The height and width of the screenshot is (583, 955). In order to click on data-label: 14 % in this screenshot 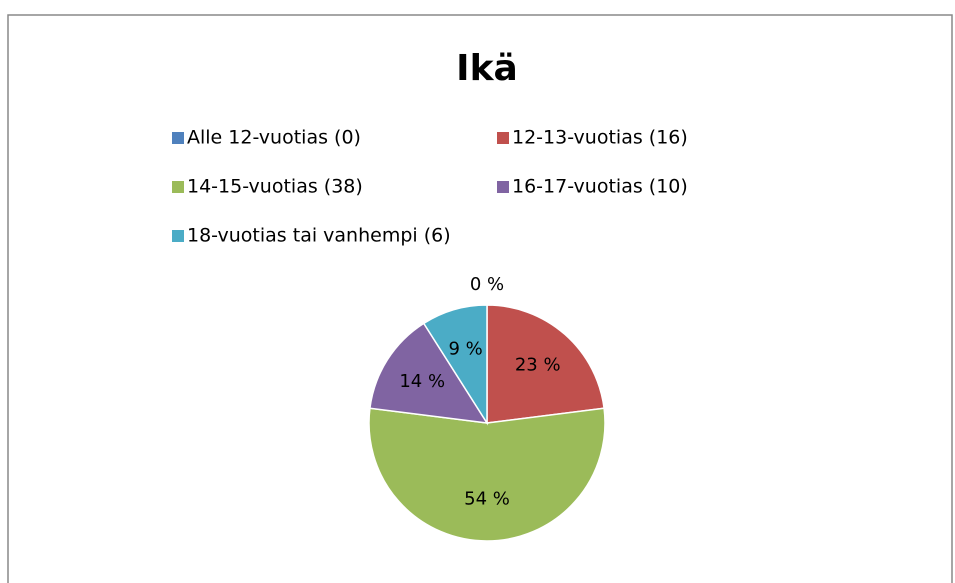, I will do `click(422, 381)`.